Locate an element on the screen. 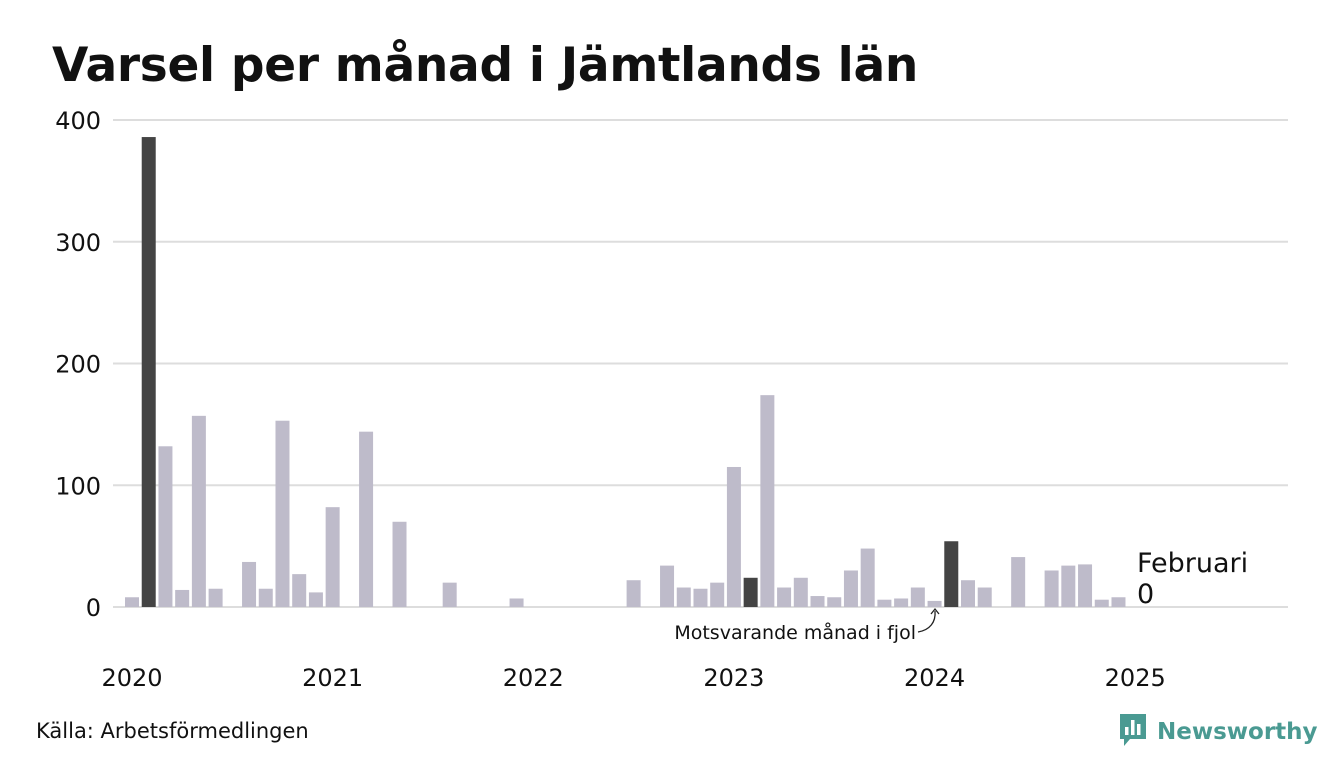  annotation-label: Motsvarande månad i fjol is located at coordinates (795, 632).